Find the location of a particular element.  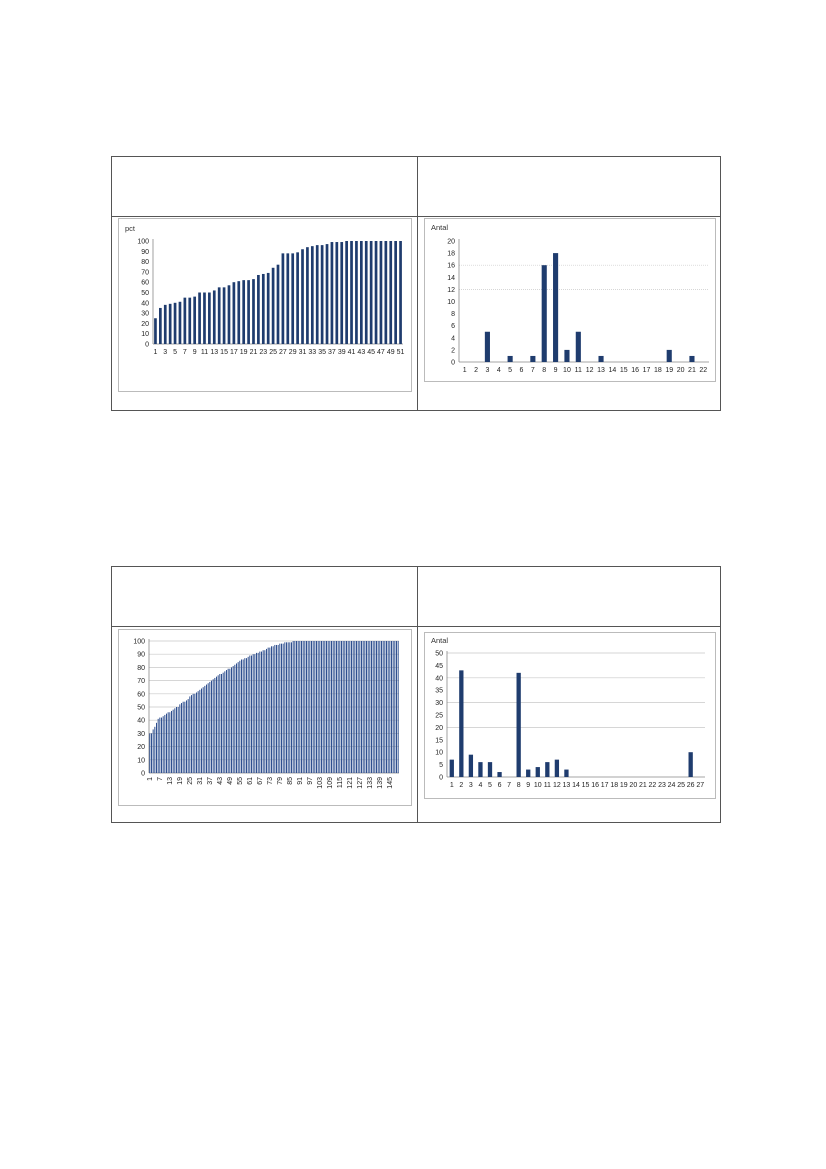

x-tick-label: 33 is located at coordinates (312, 352).